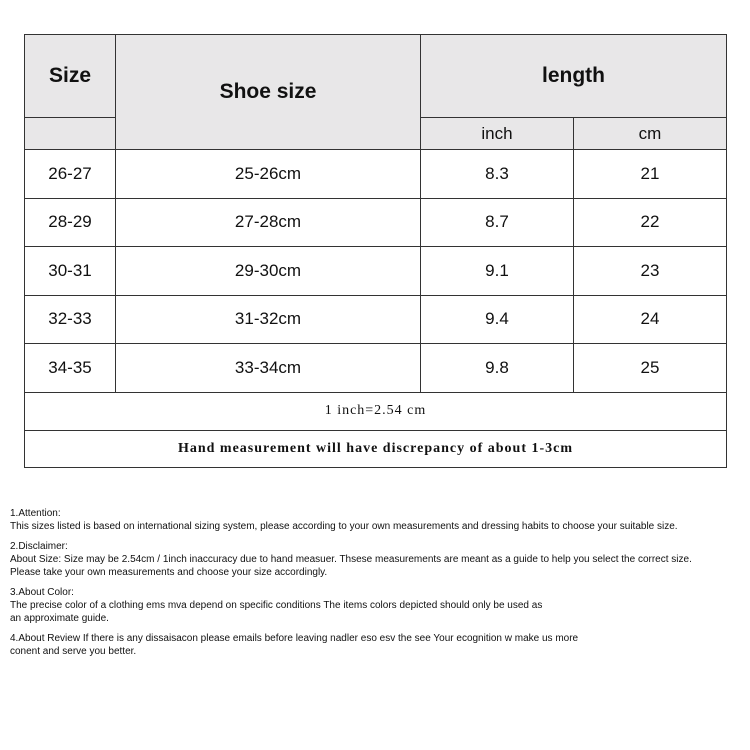 This screenshot has width=750, height=750. I want to click on cell-cm: 24, so click(650, 319).